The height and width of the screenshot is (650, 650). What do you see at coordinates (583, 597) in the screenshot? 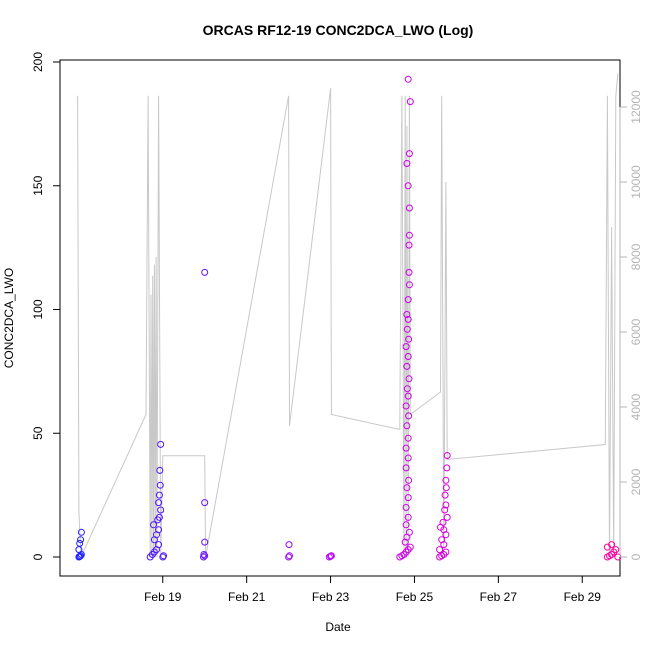
I see `x-tick-label: Feb 29` at bounding box center [583, 597].